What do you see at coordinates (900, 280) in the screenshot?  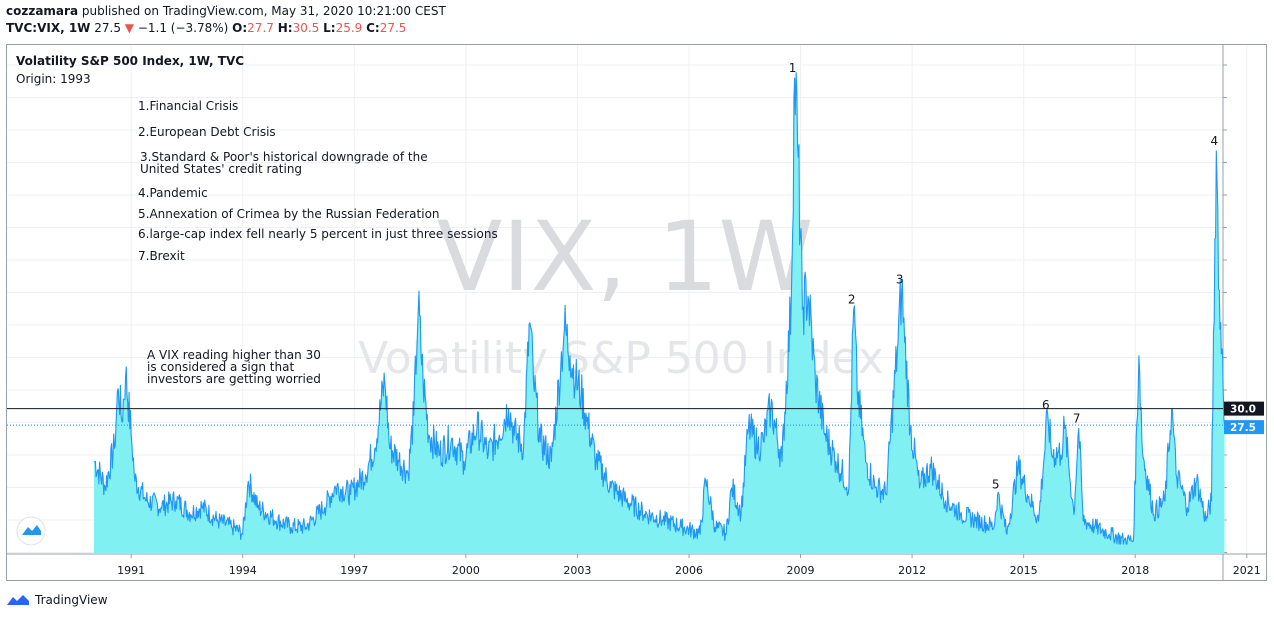 I see `event-marker-3: 3` at bounding box center [900, 280].